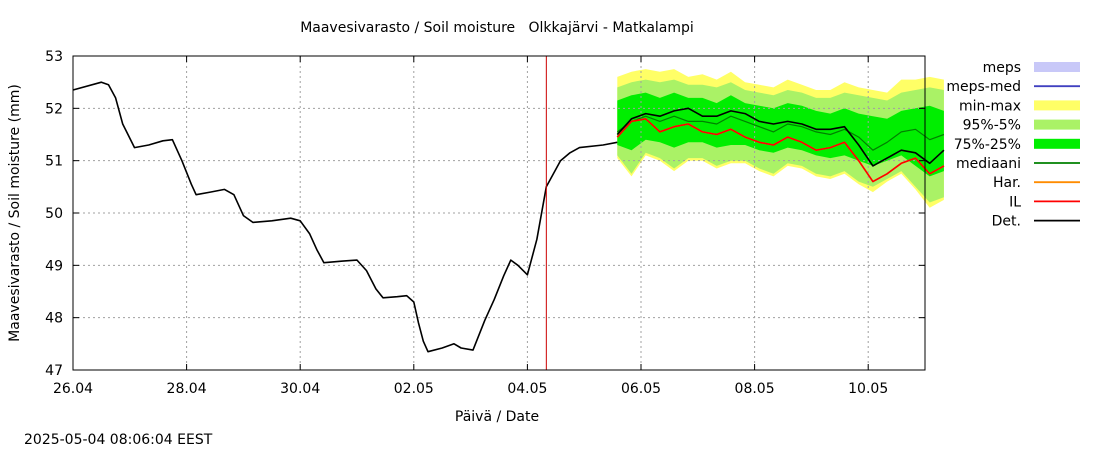  Describe the element at coordinates (992, 126) in the screenshot. I see `legend-label: 95%-5%` at that location.